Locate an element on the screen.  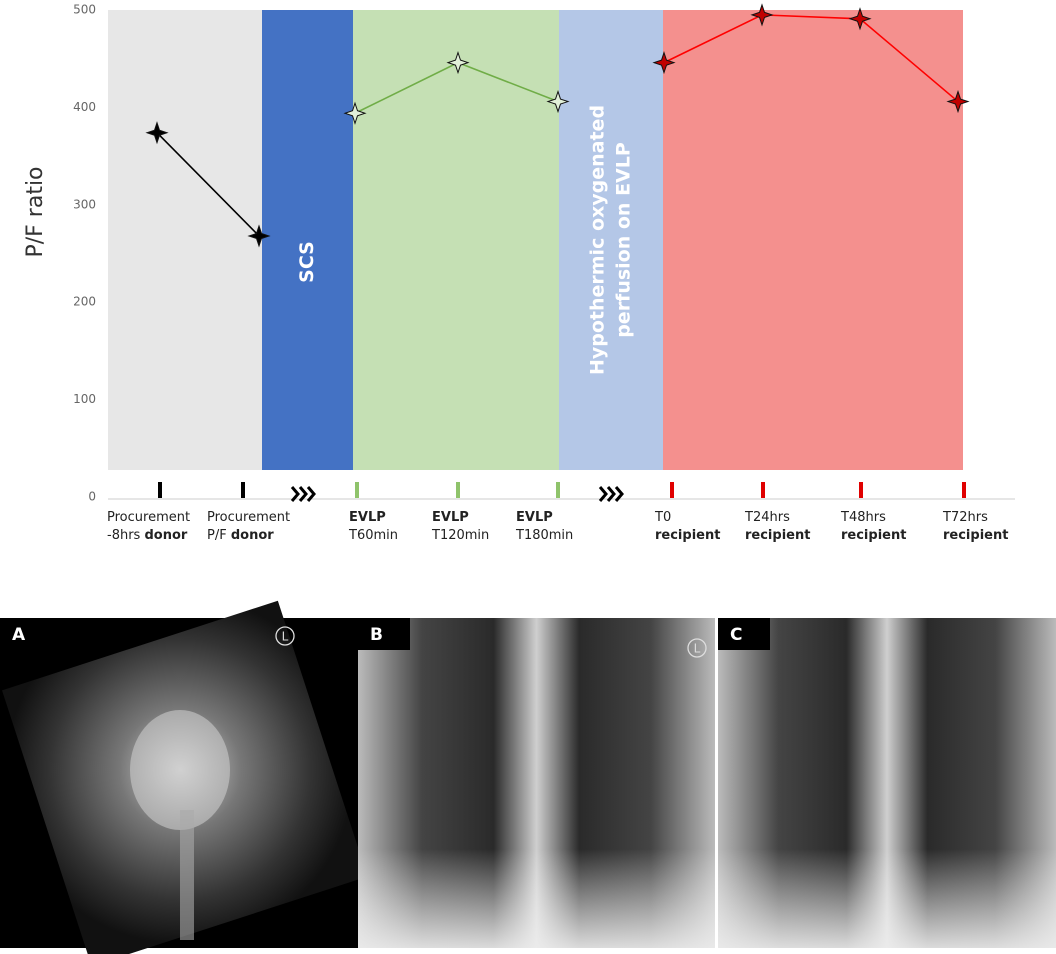
y-axis-label: P/F ratio is located at coordinates (35, 211).